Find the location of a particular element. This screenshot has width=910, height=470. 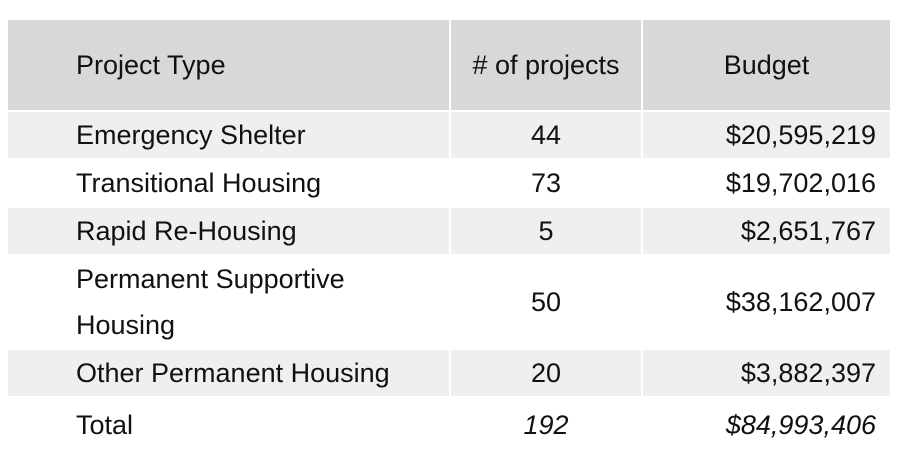

cell-num-projects: 50 is located at coordinates (546, 302).